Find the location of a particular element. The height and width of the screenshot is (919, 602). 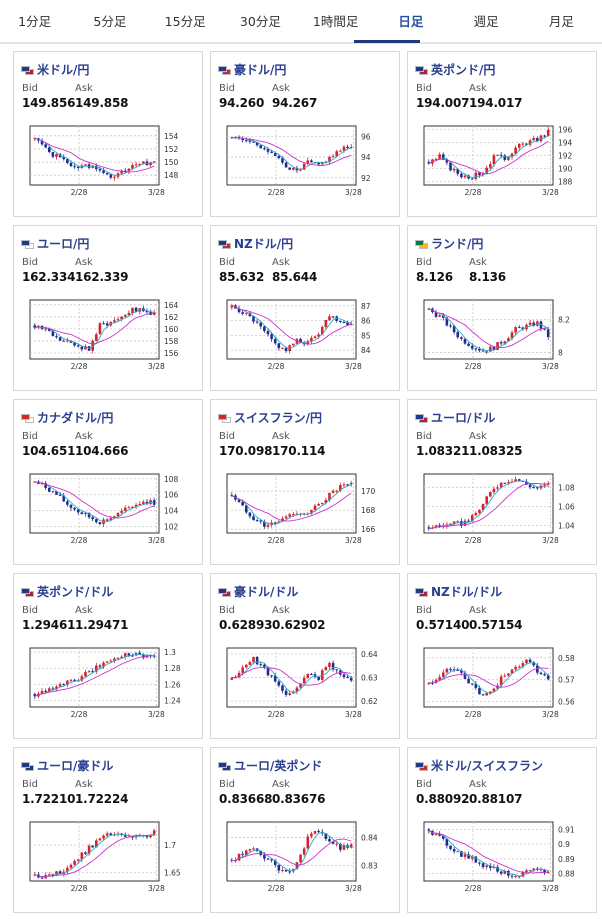

card-title: 英ポンド/ドル is located at coordinates (67, 590).